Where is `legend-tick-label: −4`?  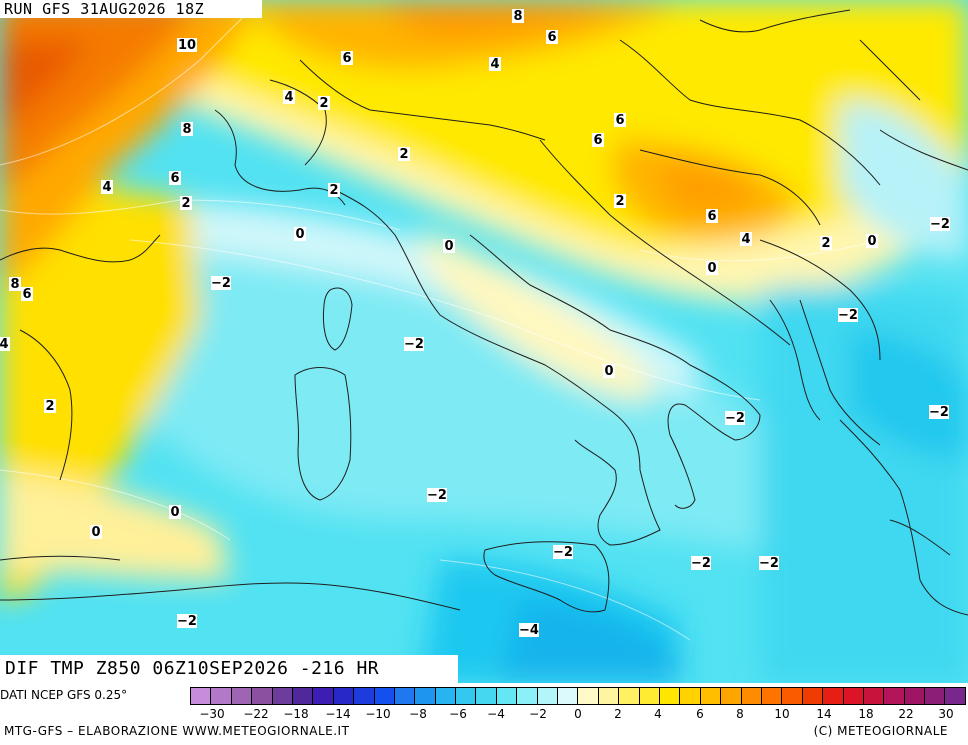
legend-tick-label: −4 is located at coordinates (496, 714).